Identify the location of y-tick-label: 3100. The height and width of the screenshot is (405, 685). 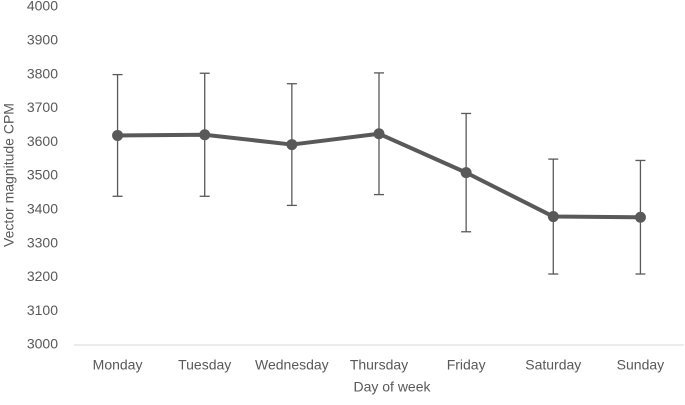
(42, 310).